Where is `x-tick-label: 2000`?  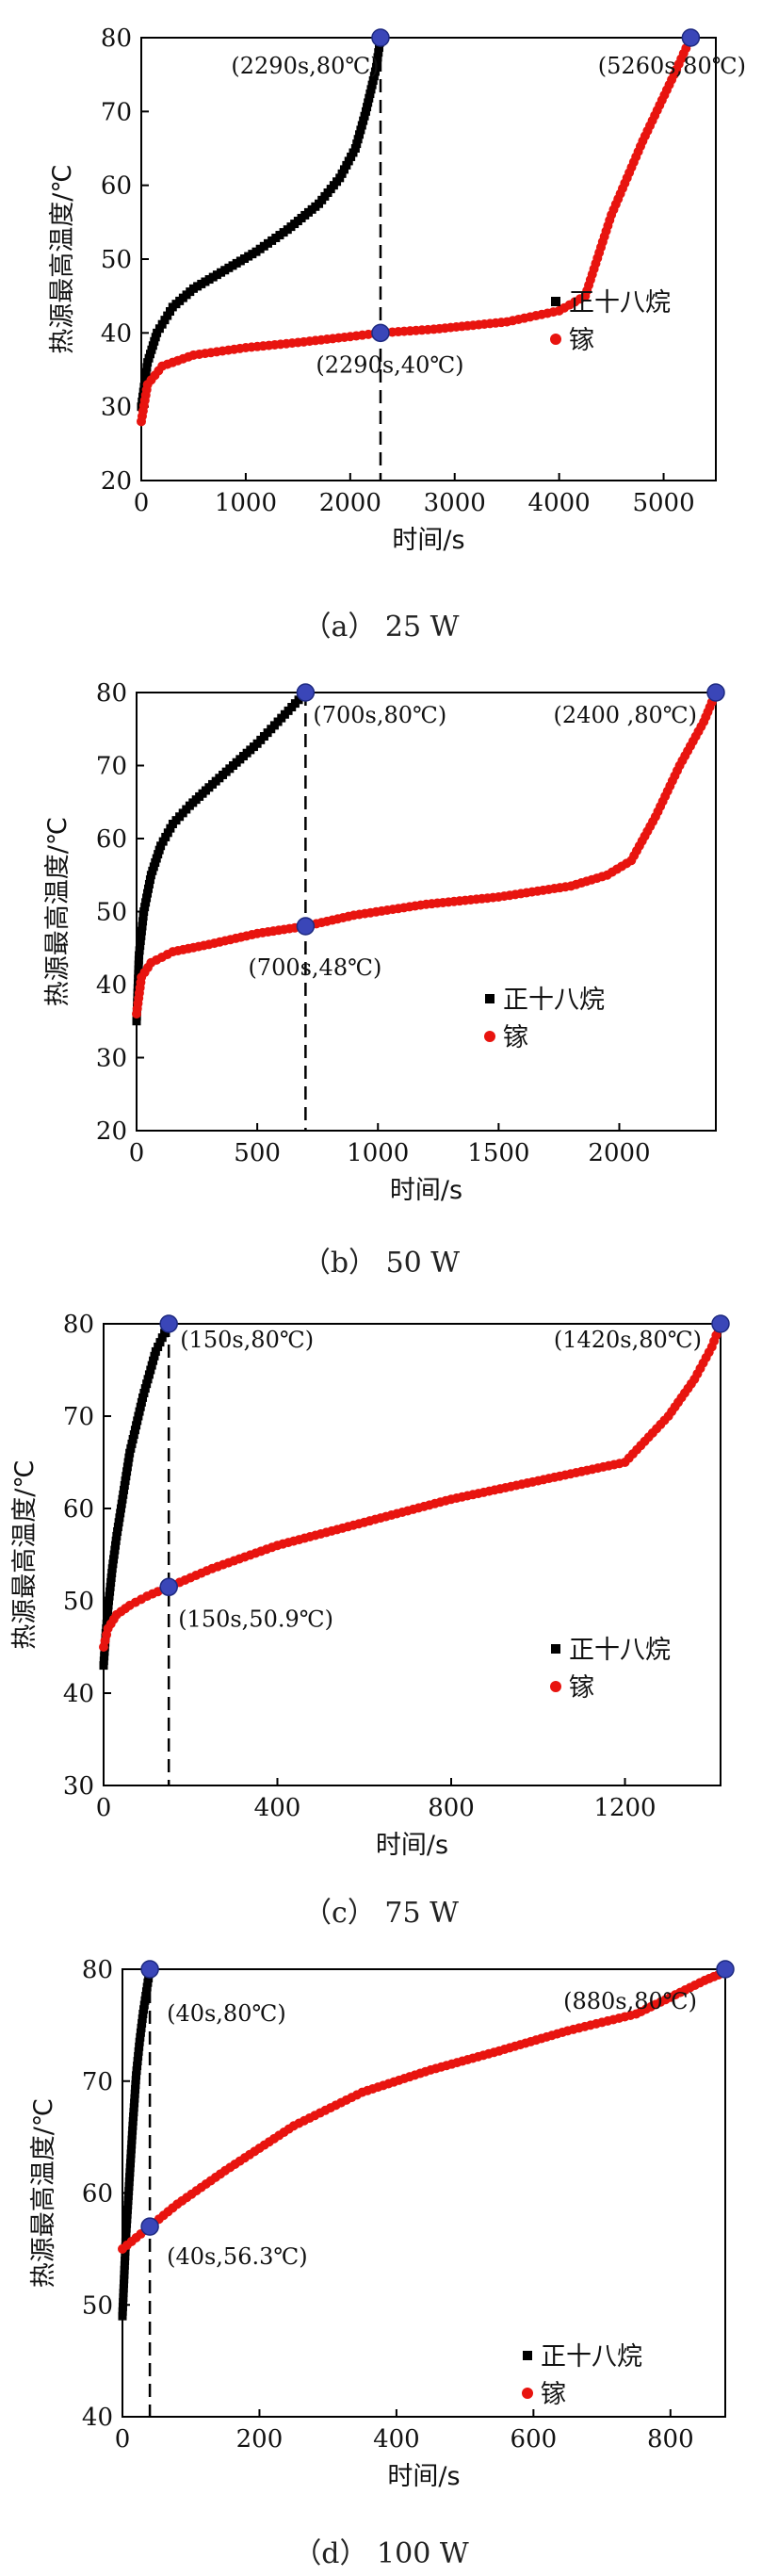
x-tick-label: 2000 is located at coordinates (350, 503).